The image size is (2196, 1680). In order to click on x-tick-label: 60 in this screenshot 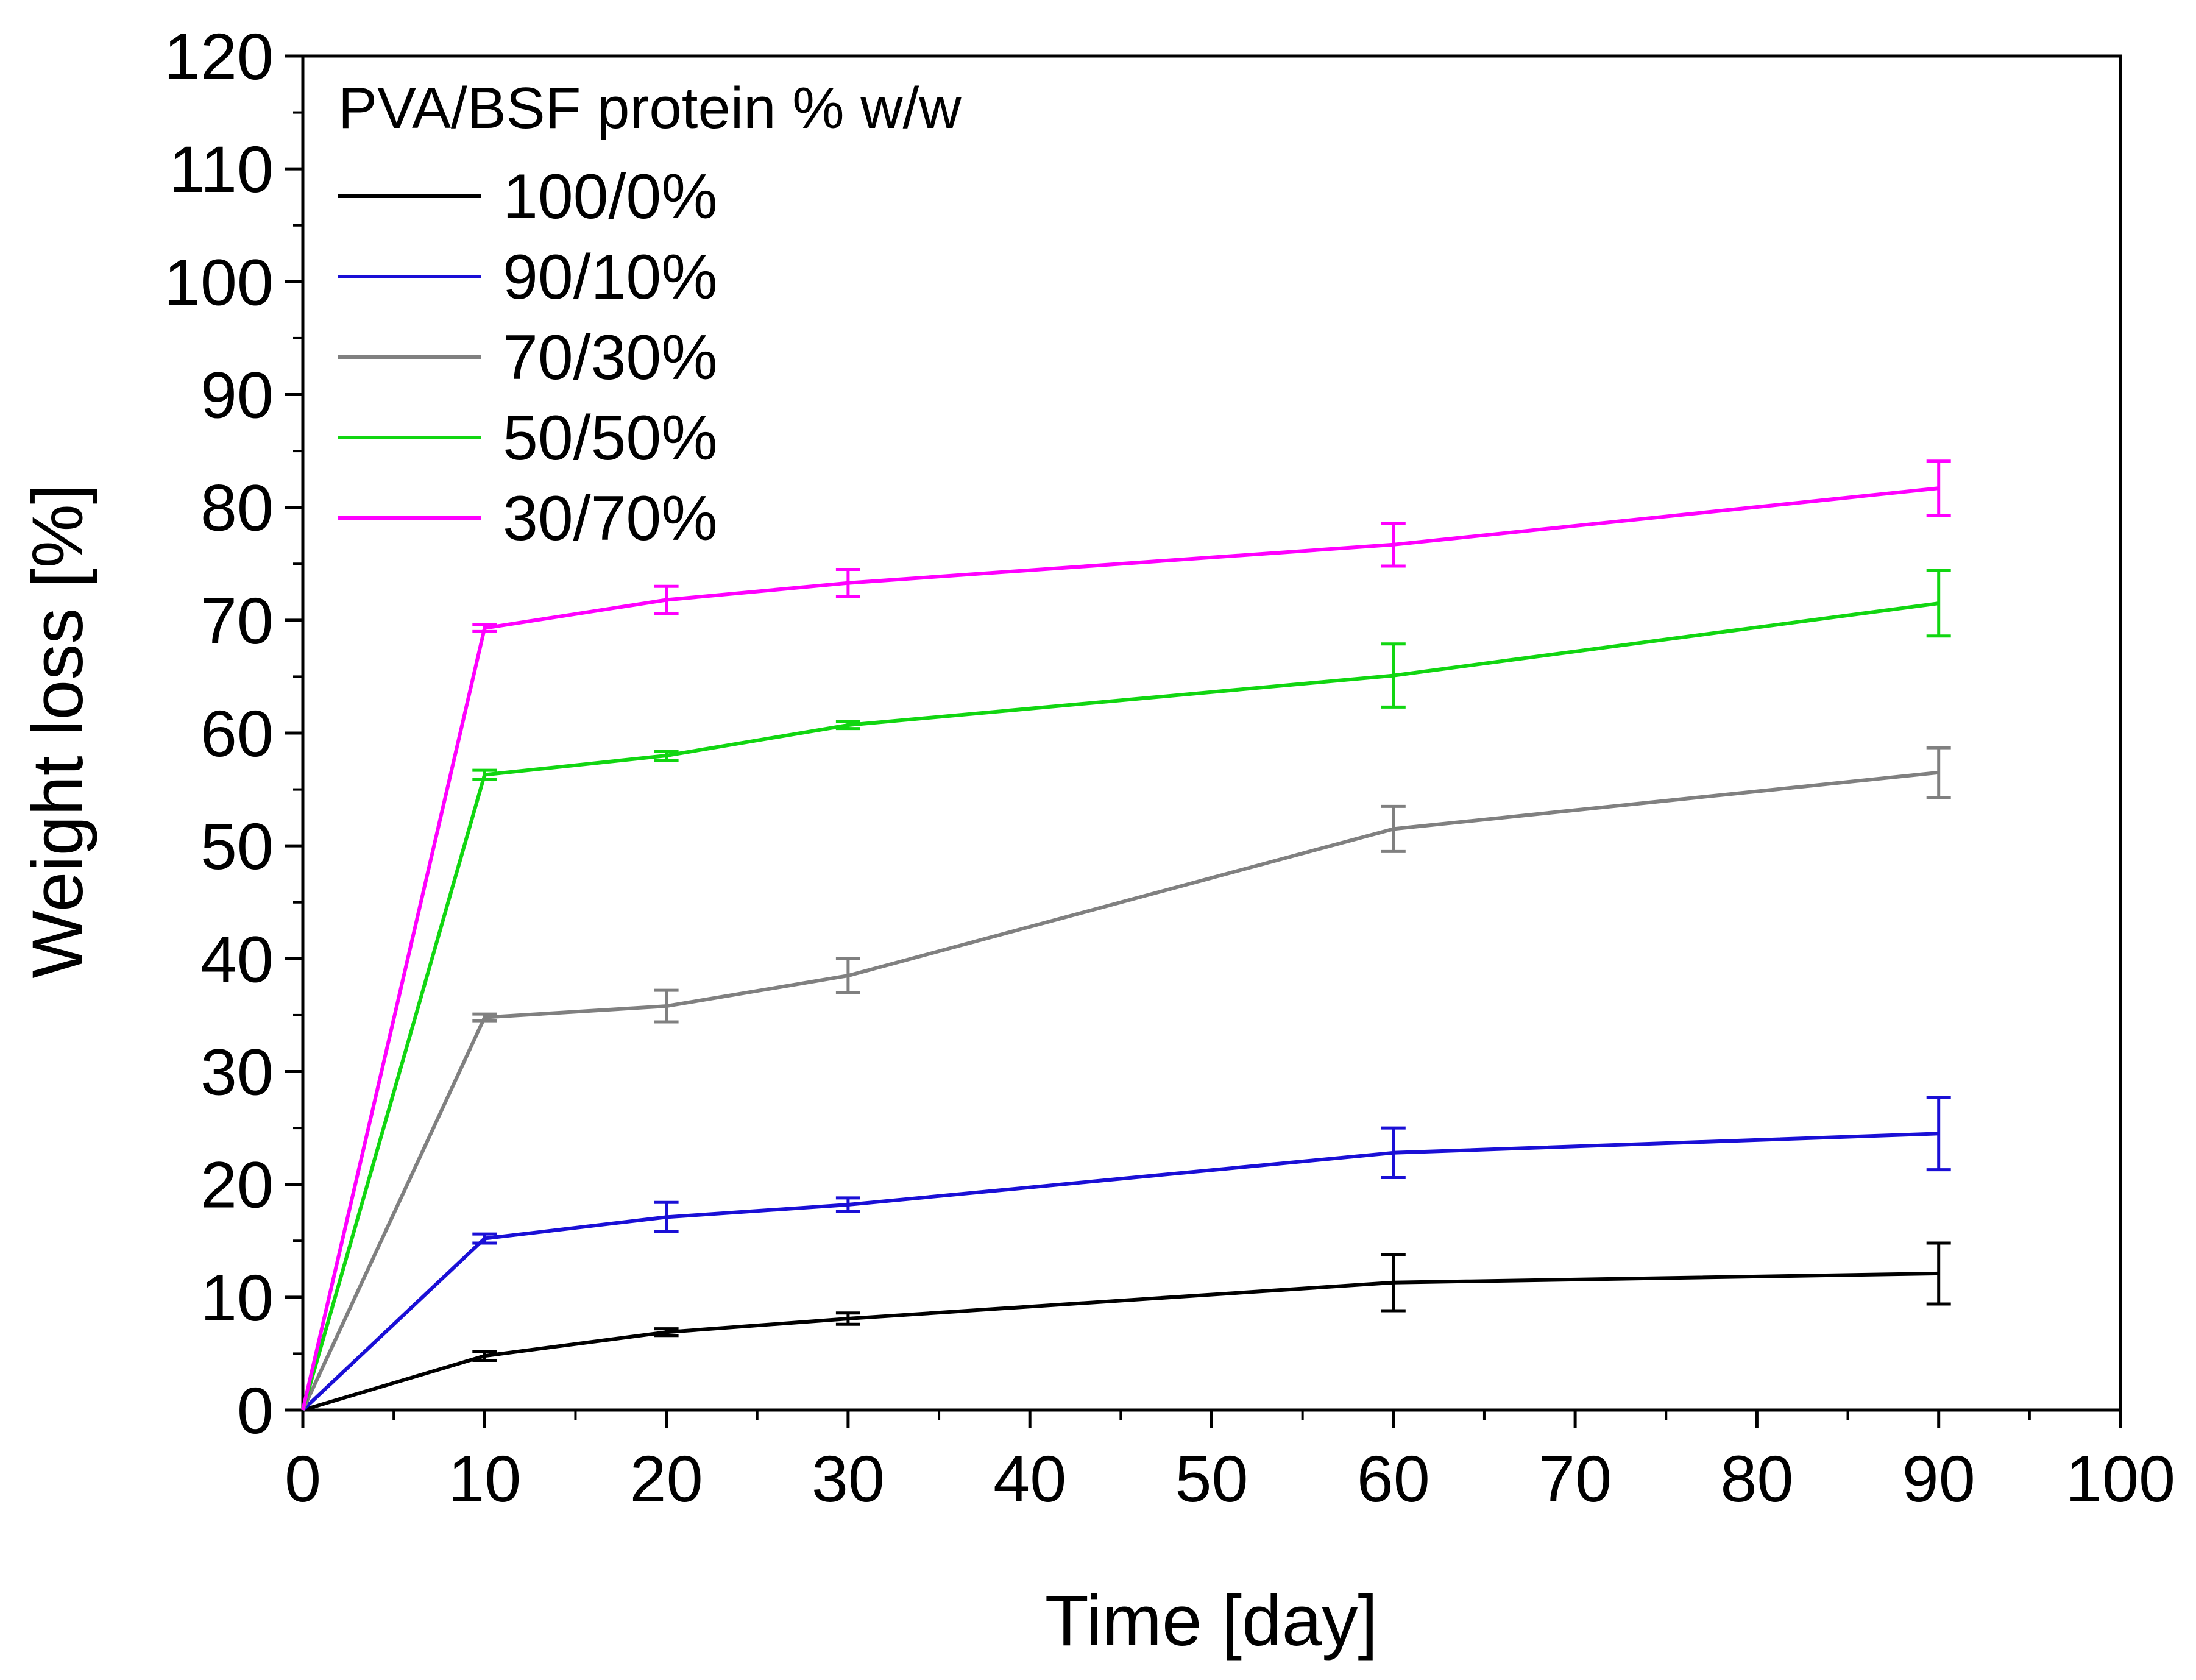, I will do `click(1393, 1478)`.